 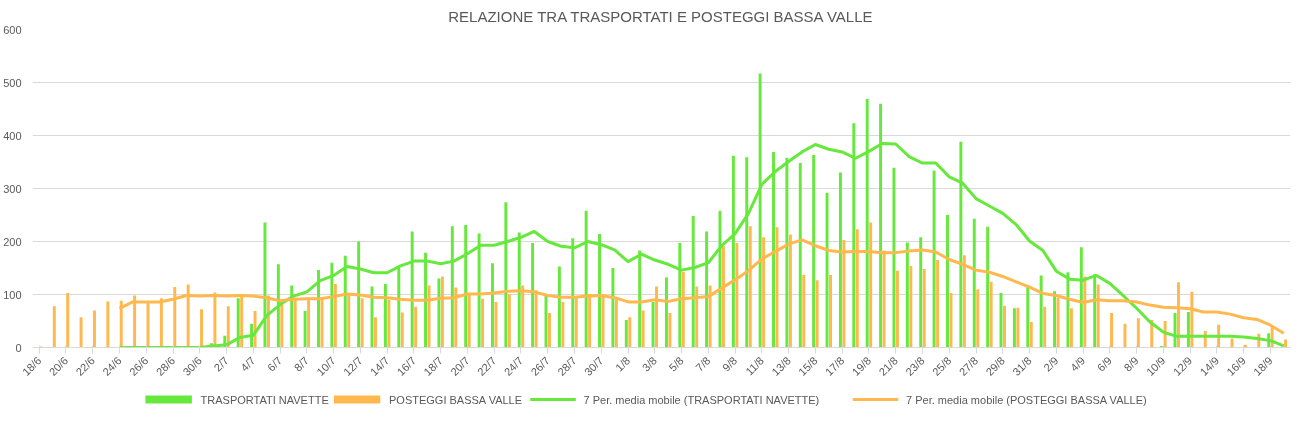 What do you see at coordinates (730, 364) in the screenshot?
I see `x-tick-label: 9/8` at bounding box center [730, 364].